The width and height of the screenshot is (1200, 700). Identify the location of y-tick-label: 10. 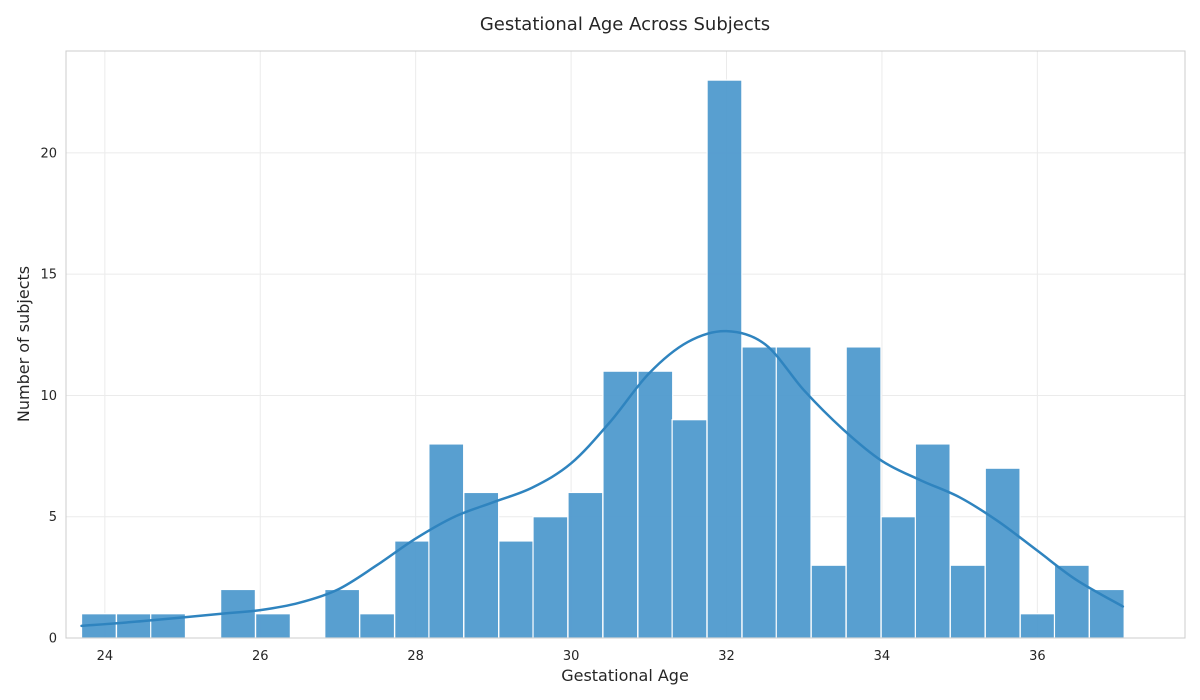
(48, 396).